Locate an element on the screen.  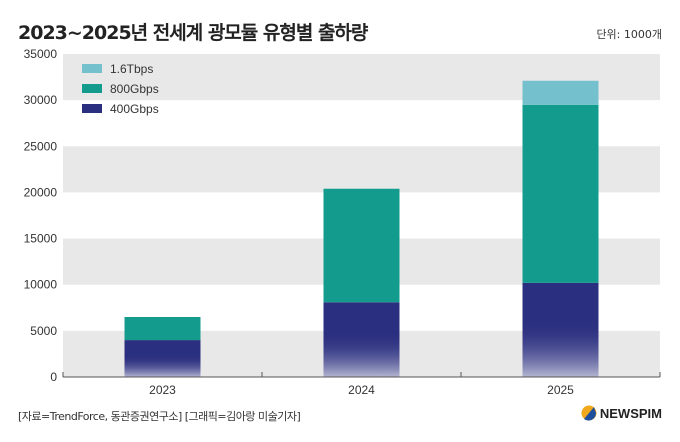
newspim-logo: NEWSPIM is located at coordinates (621, 413).